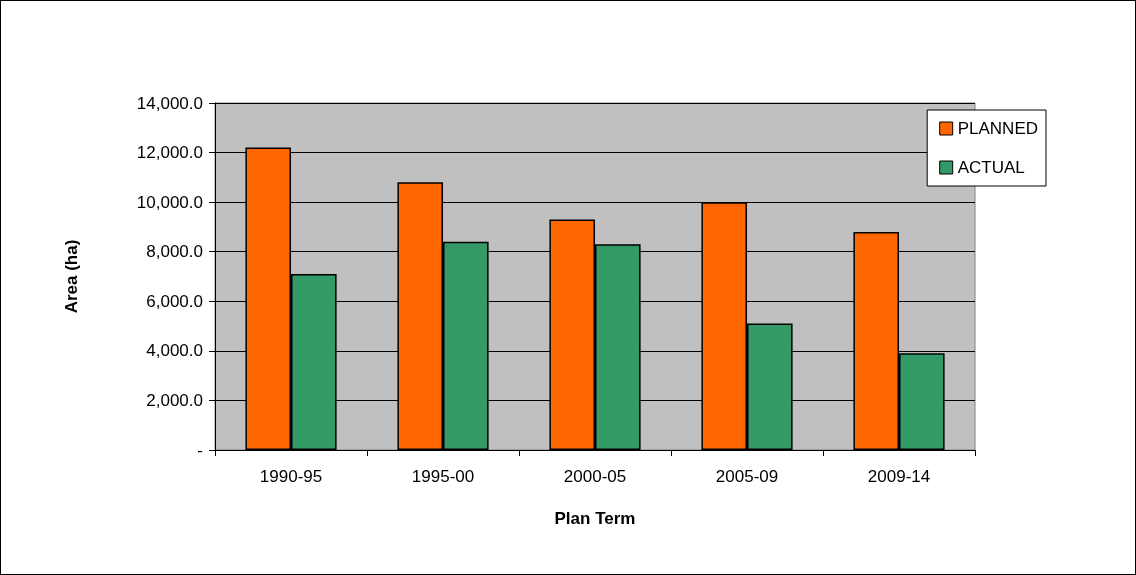  What do you see at coordinates (595, 518) in the screenshot?
I see `x-axis-title: Plan Term` at bounding box center [595, 518].